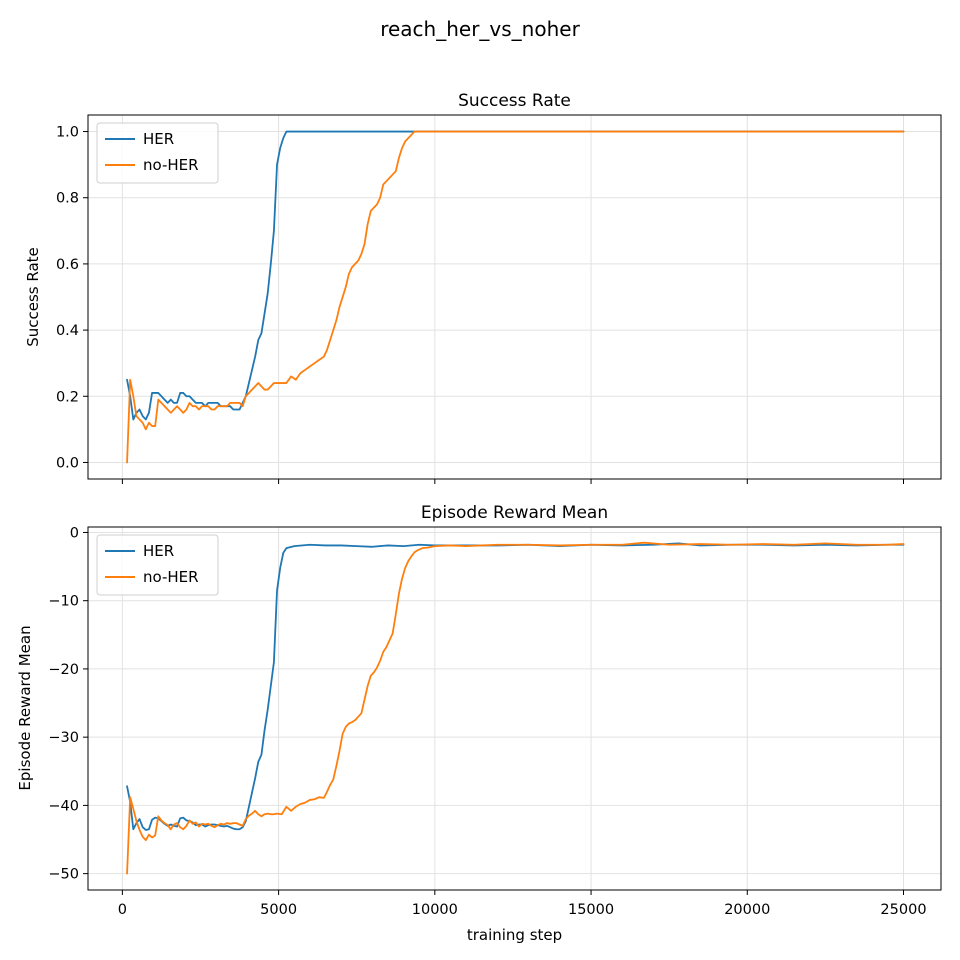 The width and height of the screenshot is (960, 960). I want to click on y-axis-label: Success Rate, so click(33, 297).